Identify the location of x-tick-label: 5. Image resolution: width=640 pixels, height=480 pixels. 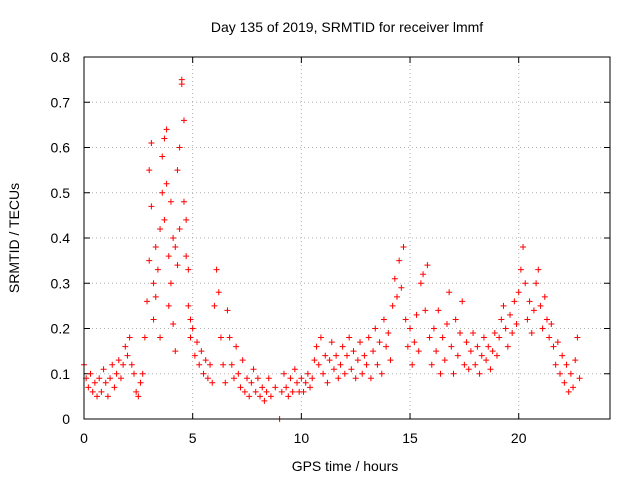
(193, 438).